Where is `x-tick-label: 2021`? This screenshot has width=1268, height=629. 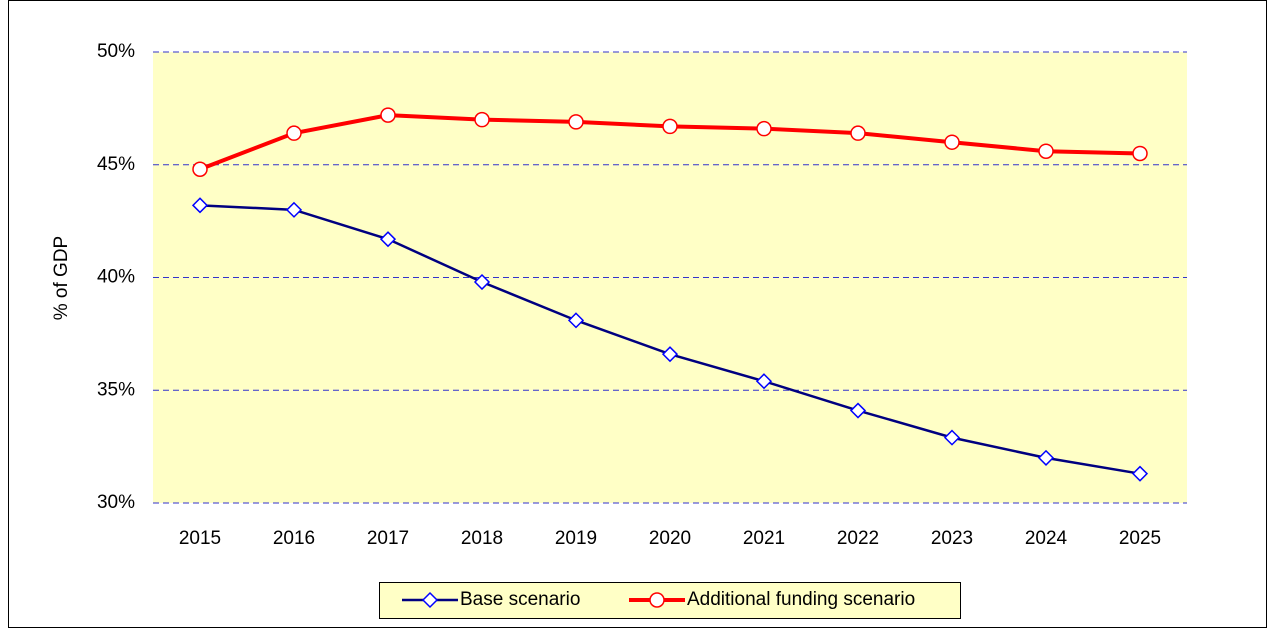 x-tick-label: 2021 is located at coordinates (764, 538).